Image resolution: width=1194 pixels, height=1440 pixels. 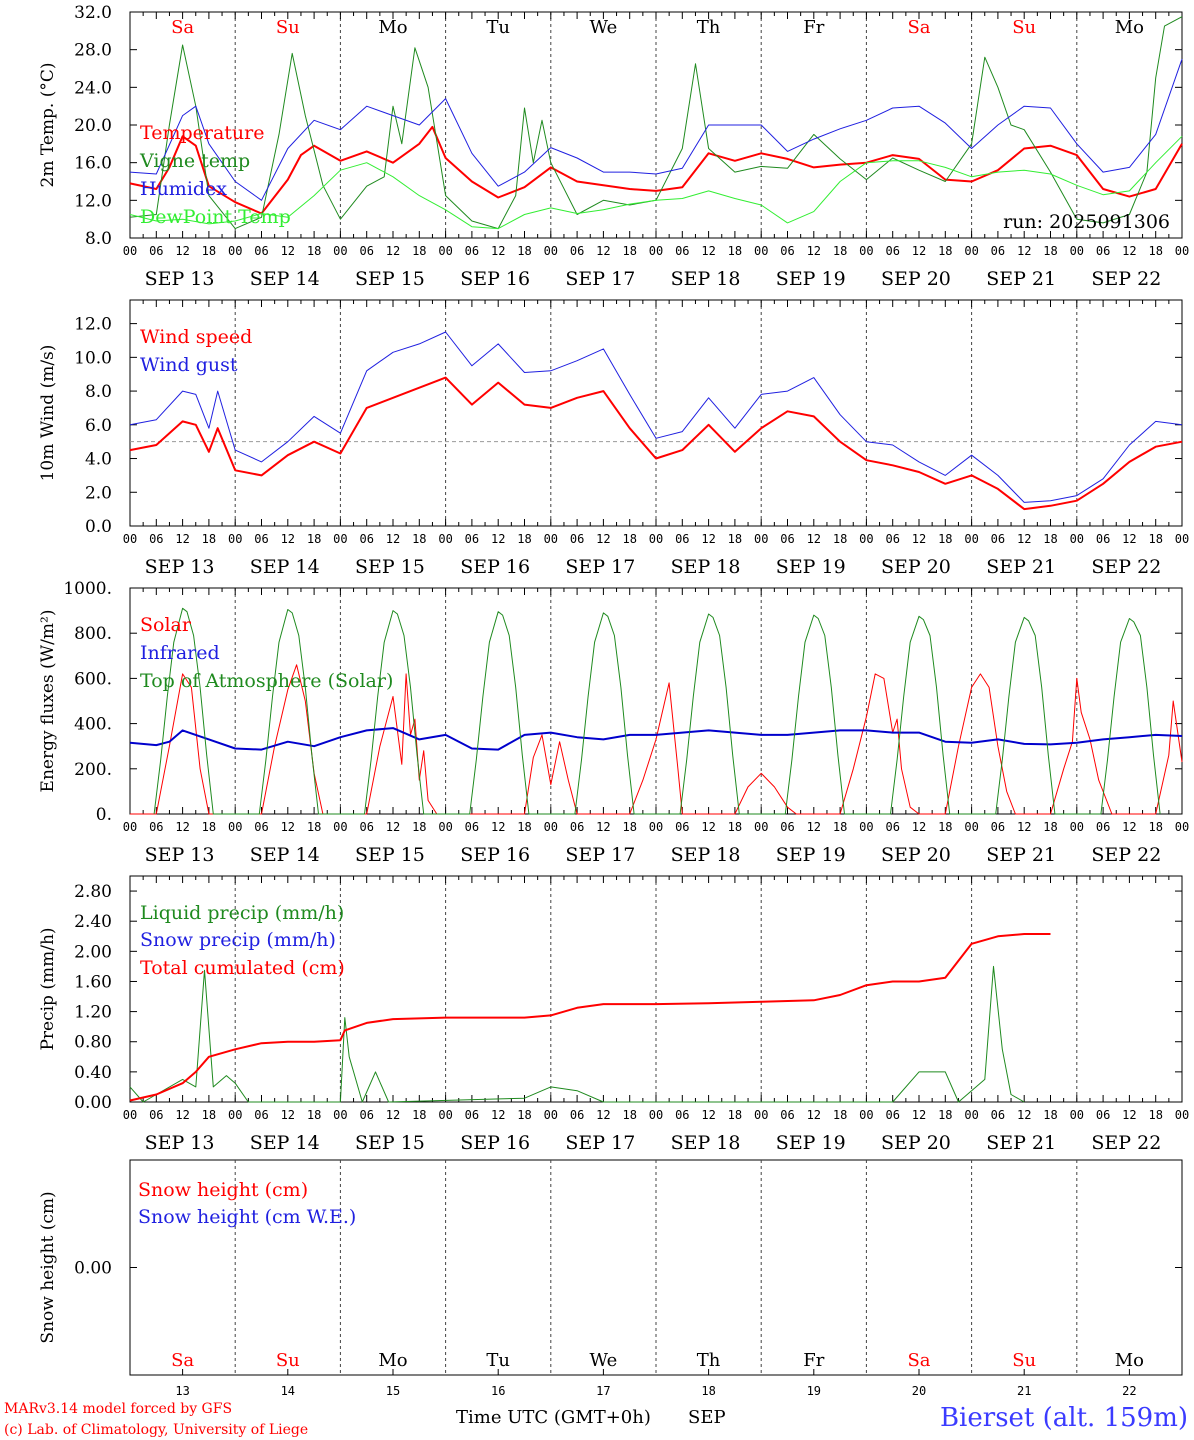 I want to click on date-number: 16, so click(x=498, y=1391).